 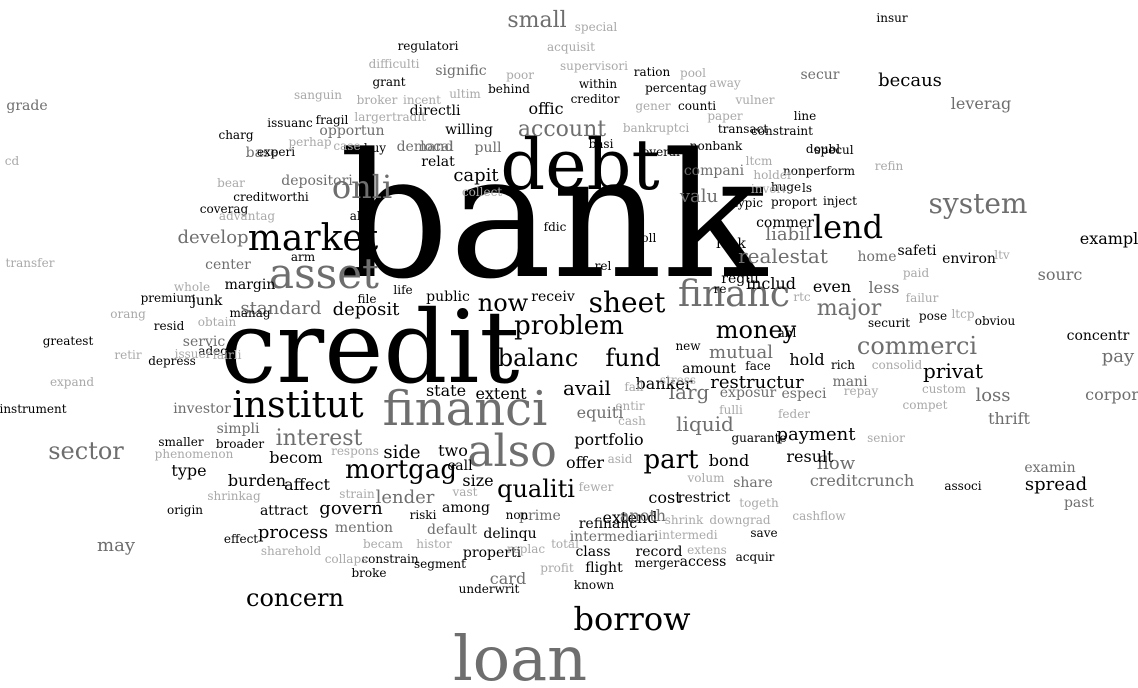 What do you see at coordinates (440, 564) in the screenshot?
I see `word-segment: segment` at bounding box center [440, 564].